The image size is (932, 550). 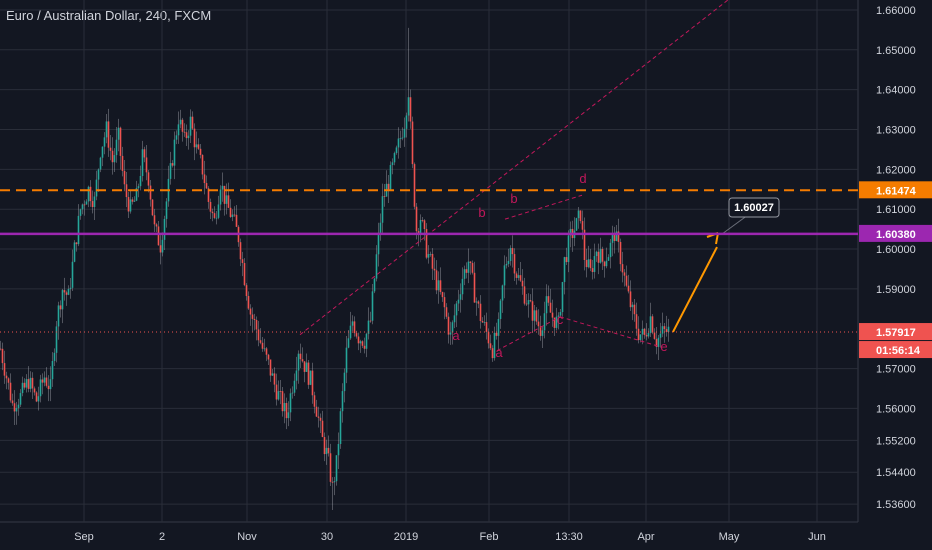 I want to click on countdown-tag, so click(x=895, y=350).